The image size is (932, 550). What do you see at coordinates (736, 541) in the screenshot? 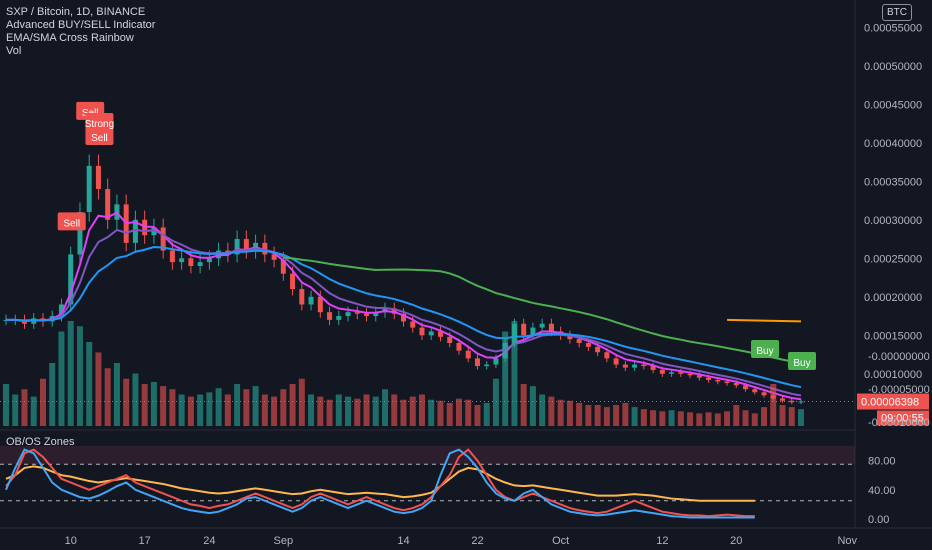
I see `time-axis-label: 20` at bounding box center [736, 541].